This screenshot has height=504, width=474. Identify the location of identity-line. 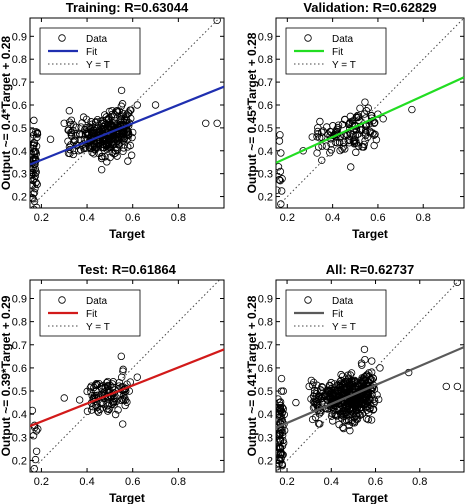
(368, 376).